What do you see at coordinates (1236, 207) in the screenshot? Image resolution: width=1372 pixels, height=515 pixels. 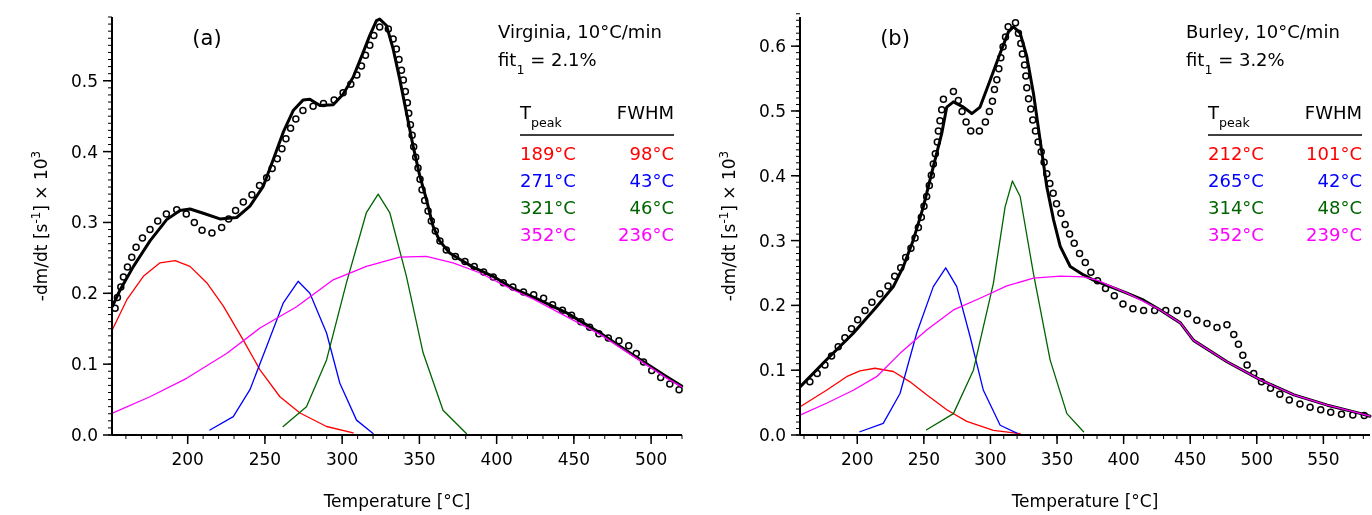 I see `annotation: 314°C` at bounding box center [1236, 207].